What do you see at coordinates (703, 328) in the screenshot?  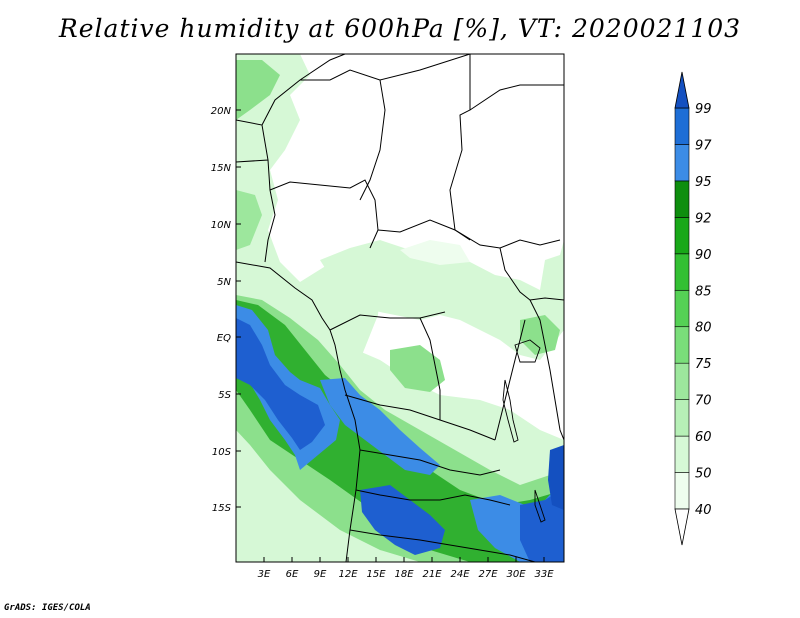 I see `colorbar-label: 80` at bounding box center [703, 328].